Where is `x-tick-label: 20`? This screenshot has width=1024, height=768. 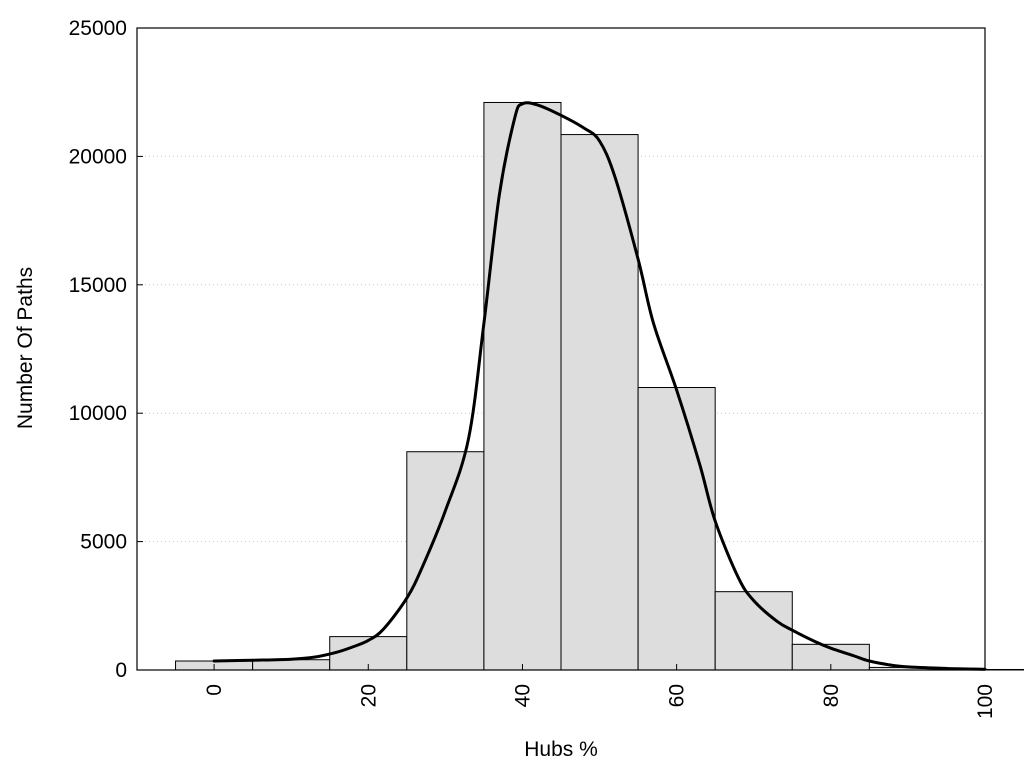
x-tick-label: 20 is located at coordinates (368, 695).